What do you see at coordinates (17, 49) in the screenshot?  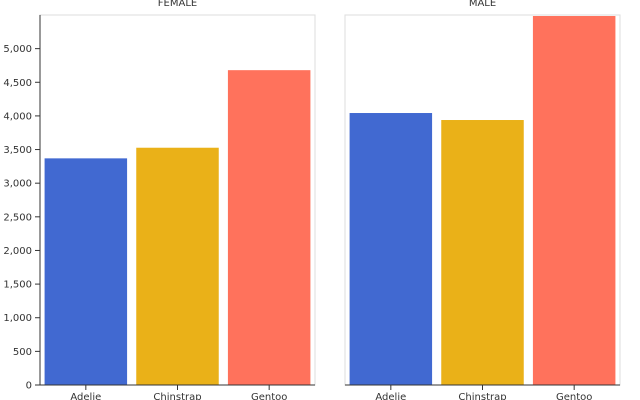 I see `y-tick-label: 5,000` at bounding box center [17, 49].